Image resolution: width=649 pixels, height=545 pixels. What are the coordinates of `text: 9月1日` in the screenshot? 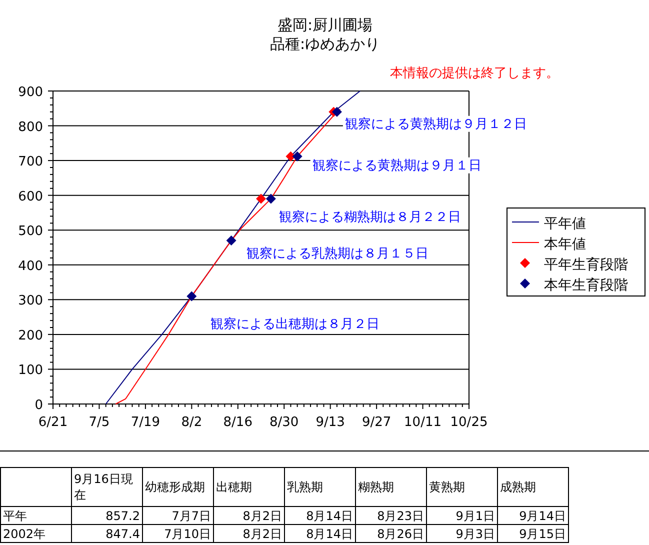 It's located at (462, 515).